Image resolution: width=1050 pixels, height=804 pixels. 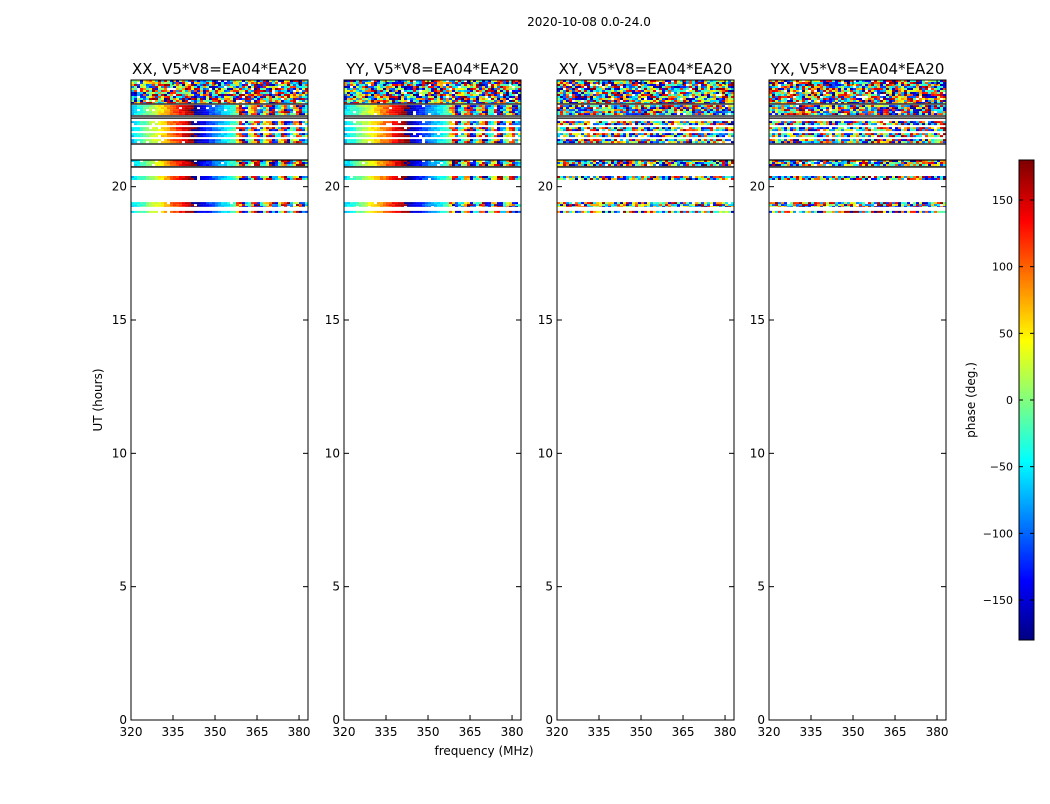 What do you see at coordinates (299, 732) in the screenshot?
I see `x-tick-label: 380` at bounding box center [299, 732].